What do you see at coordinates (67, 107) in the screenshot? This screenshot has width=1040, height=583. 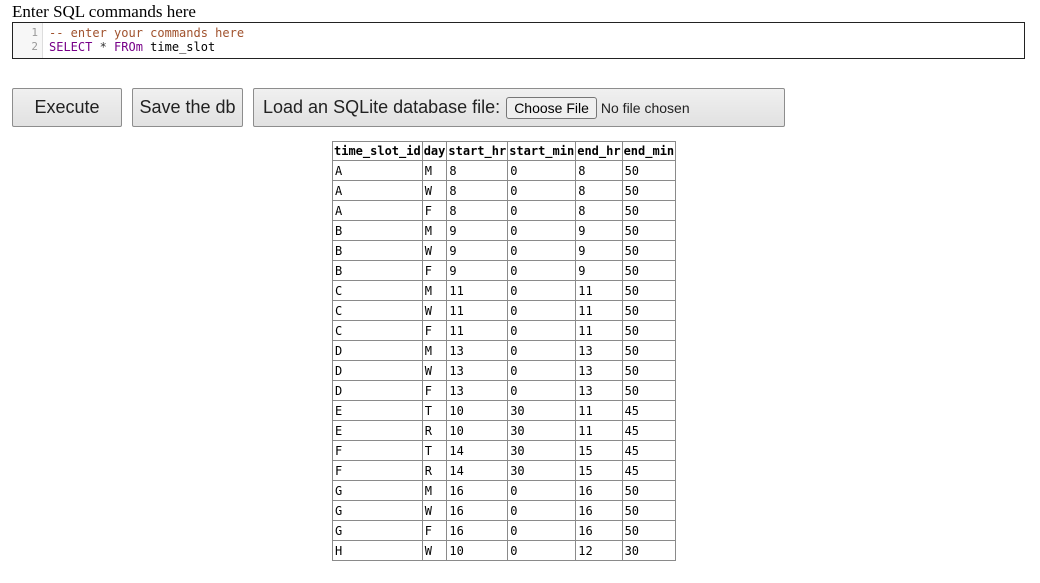 I see `execute-button: Execute` at bounding box center [67, 107].